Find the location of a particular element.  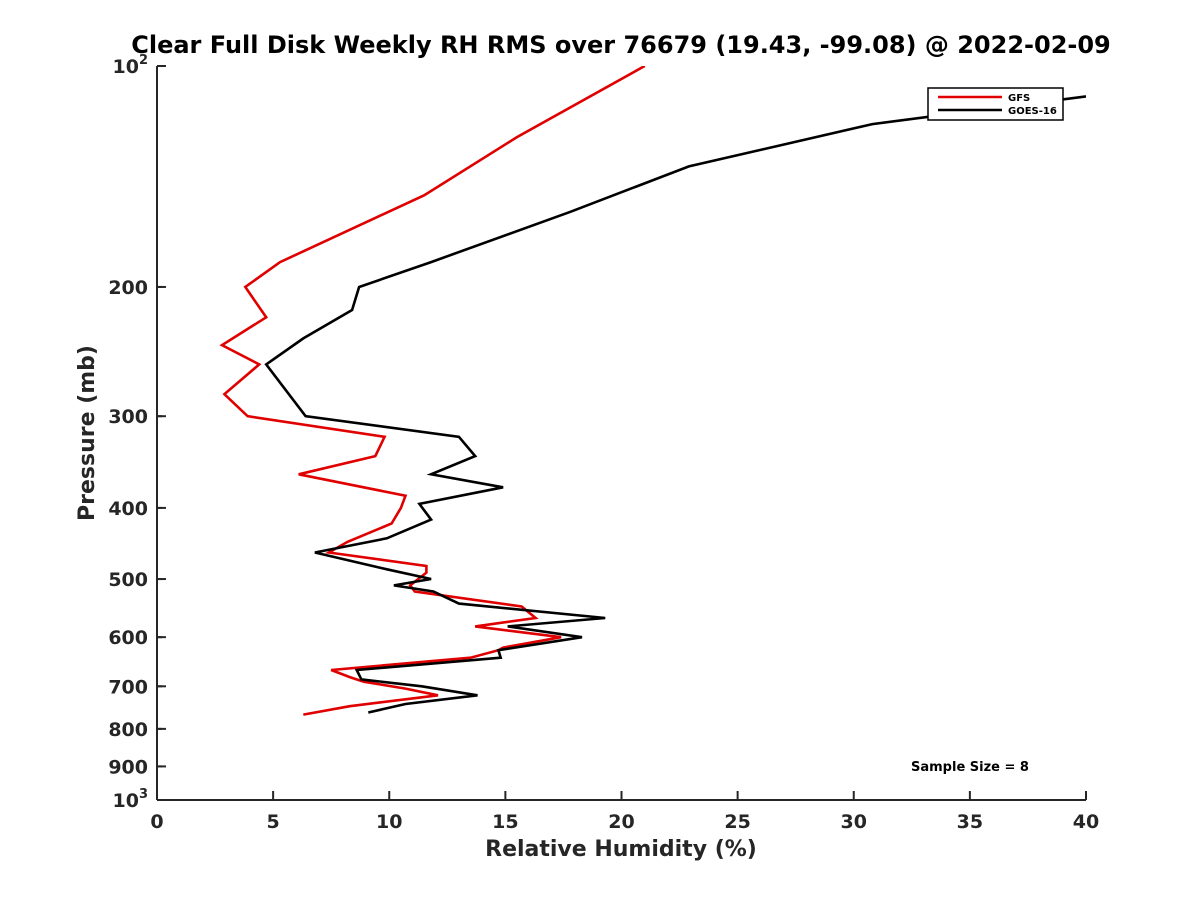

x-tick-label: 0 is located at coordinates (156, 822).